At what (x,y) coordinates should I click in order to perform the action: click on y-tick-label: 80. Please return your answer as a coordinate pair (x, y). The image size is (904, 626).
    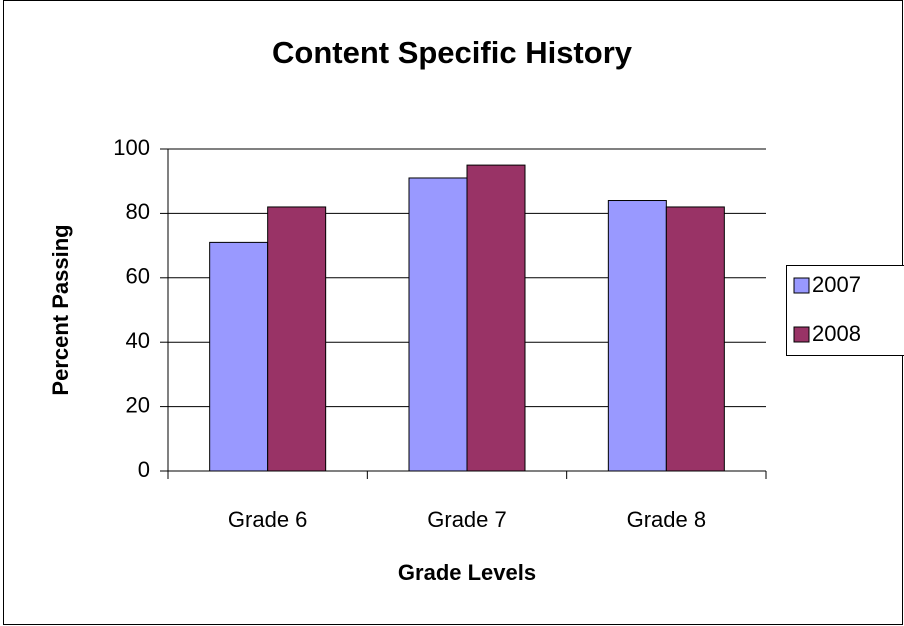
    Looking at the image, I should click on (138, 211).